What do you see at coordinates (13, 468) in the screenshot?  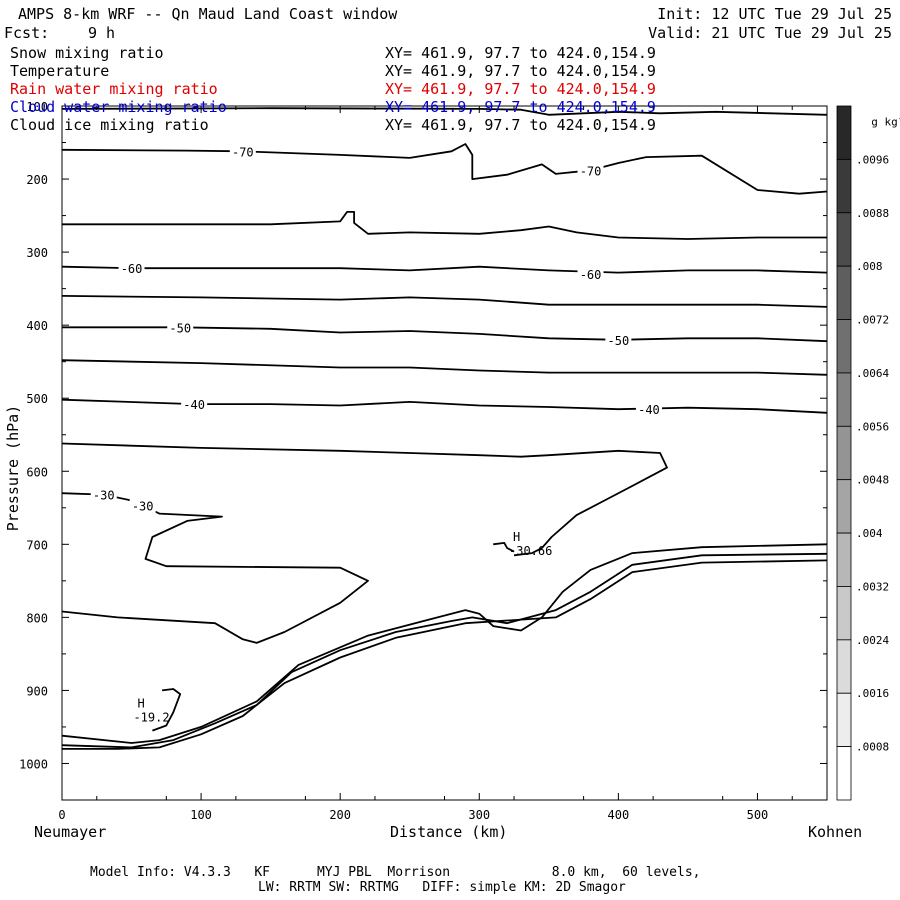 I see `y-axis-title: Pressure (hPa)` at bounding box center [13, 468].